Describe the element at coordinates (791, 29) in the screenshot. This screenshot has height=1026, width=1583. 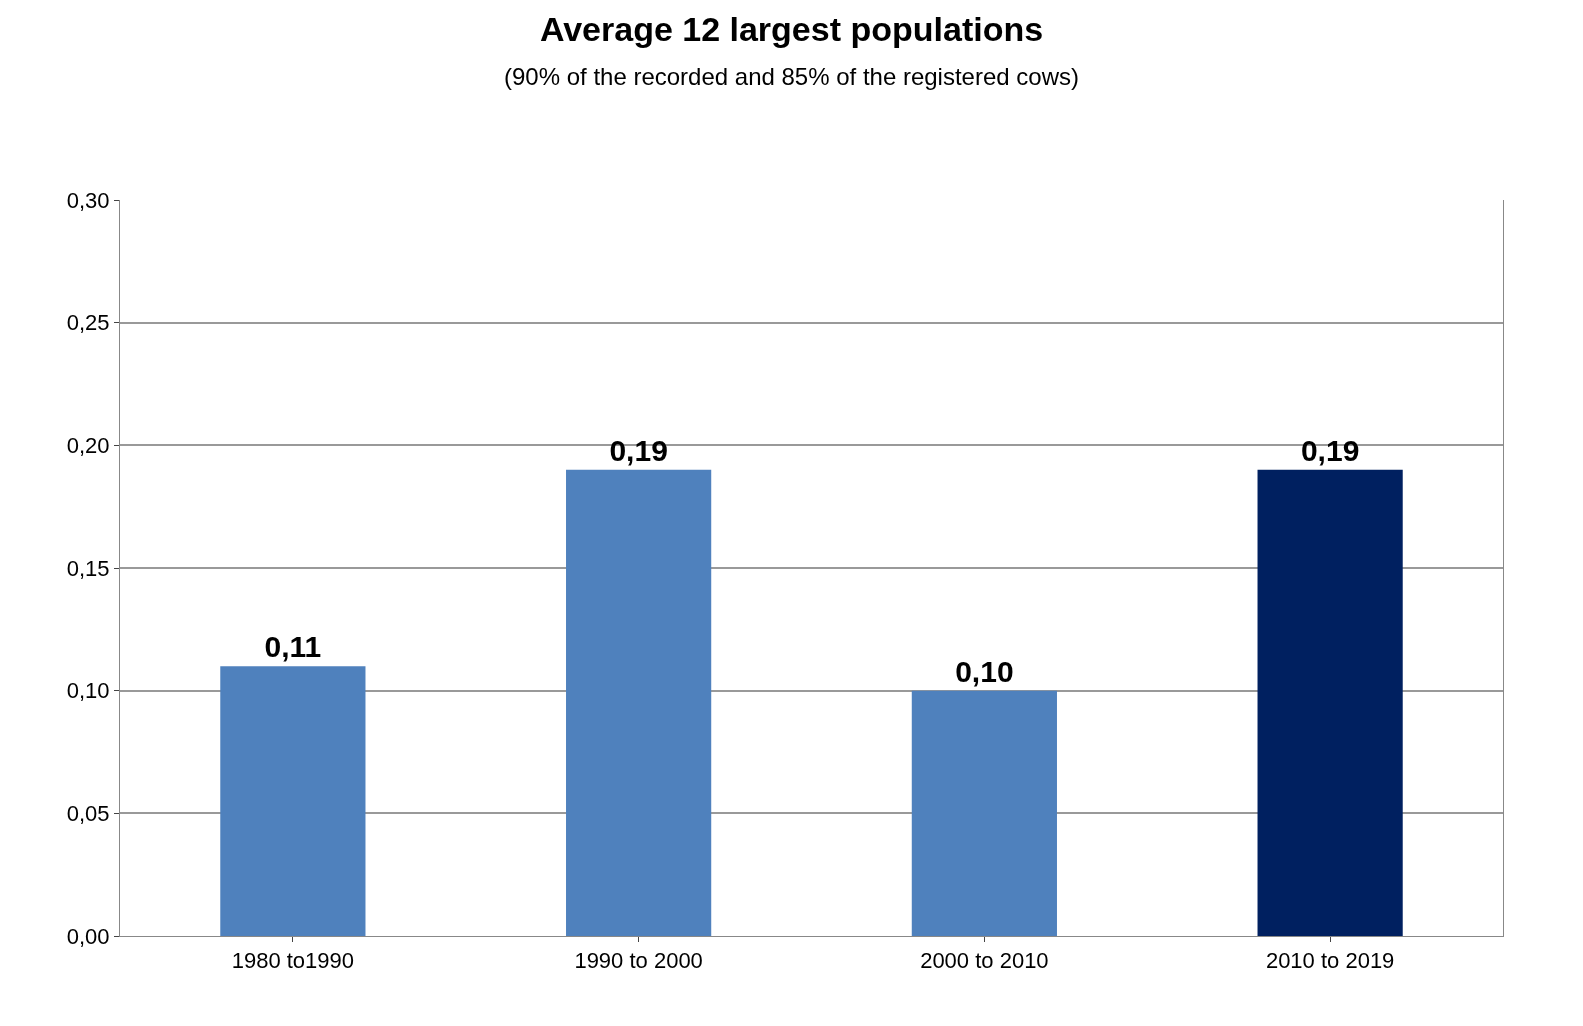
I see `chart-title: Average 12 largest populations` at that location.